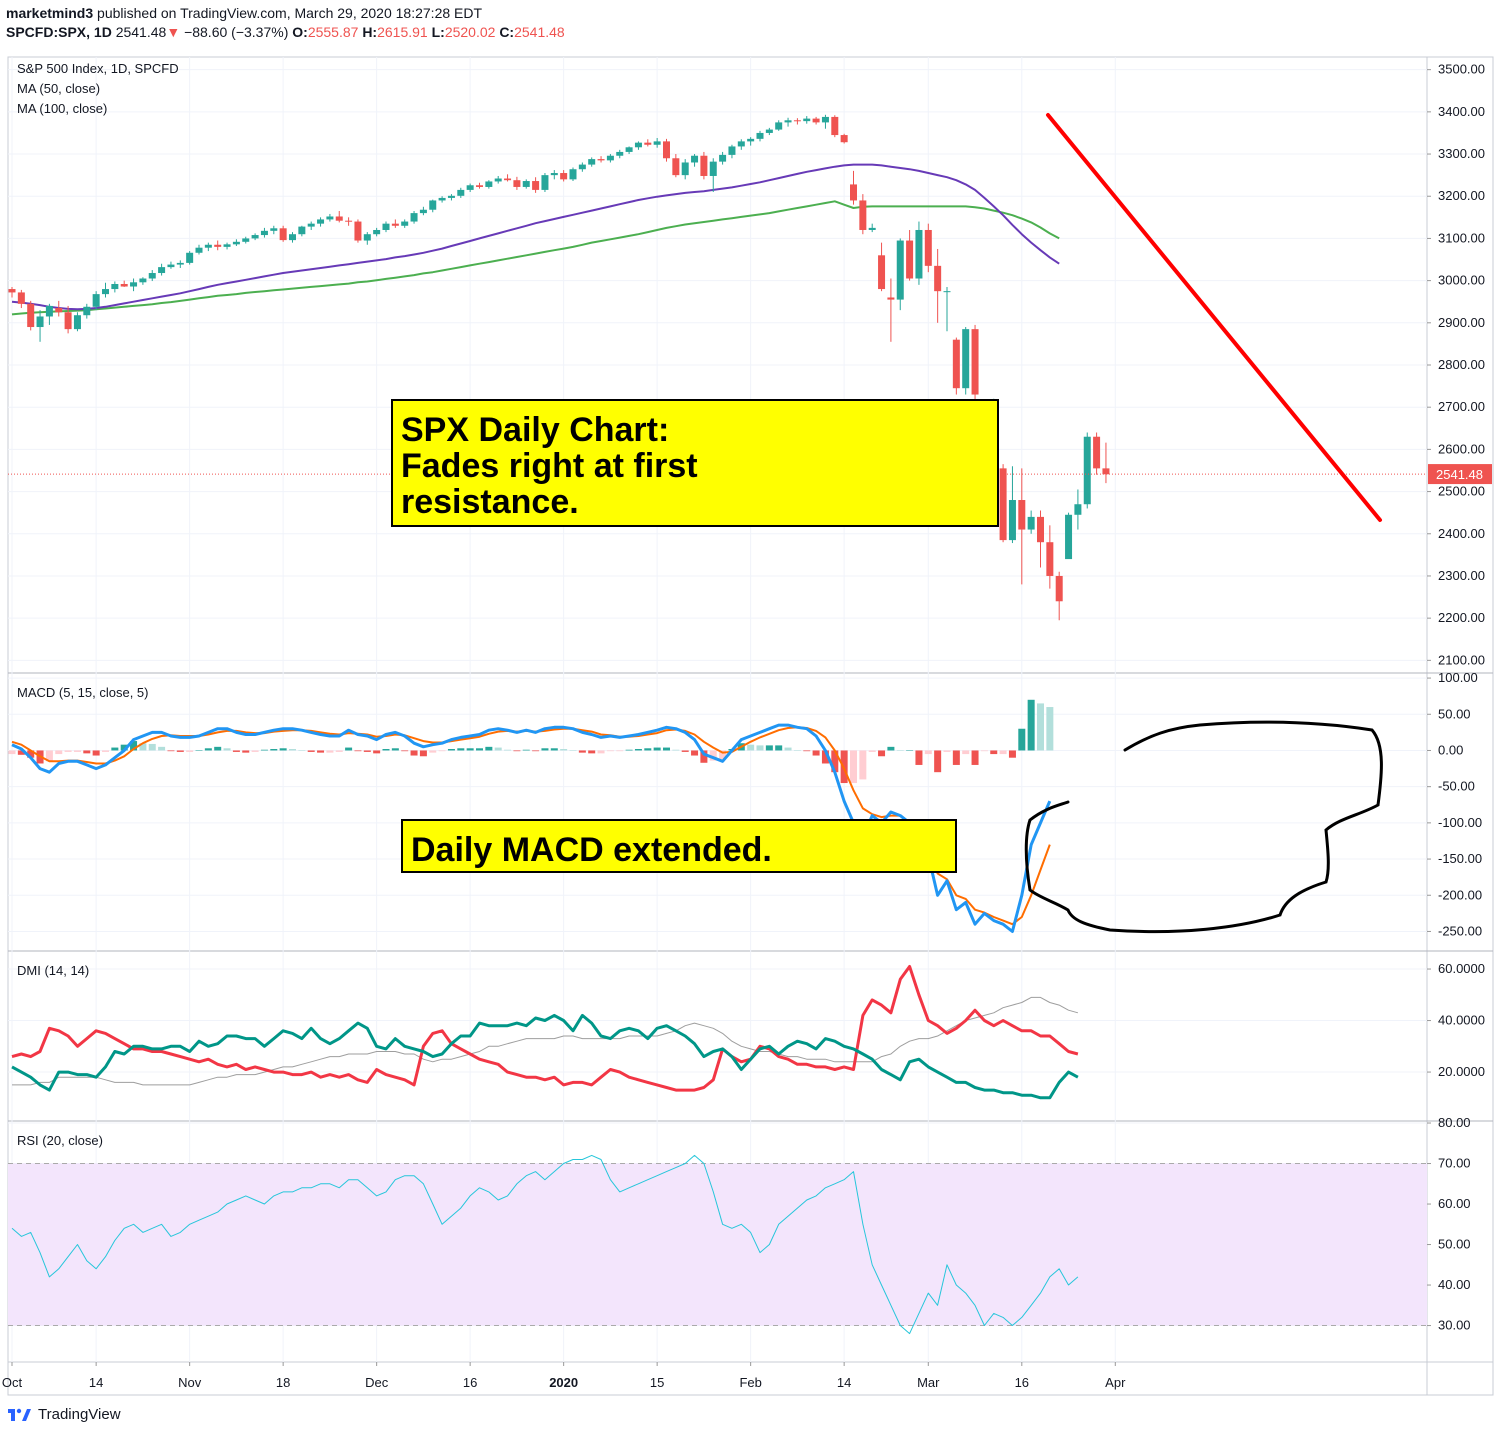 Image resolution: width=1503 pixels, height=1437 pixels. I want to click on low-value: 2520.02, so click(470, 32).